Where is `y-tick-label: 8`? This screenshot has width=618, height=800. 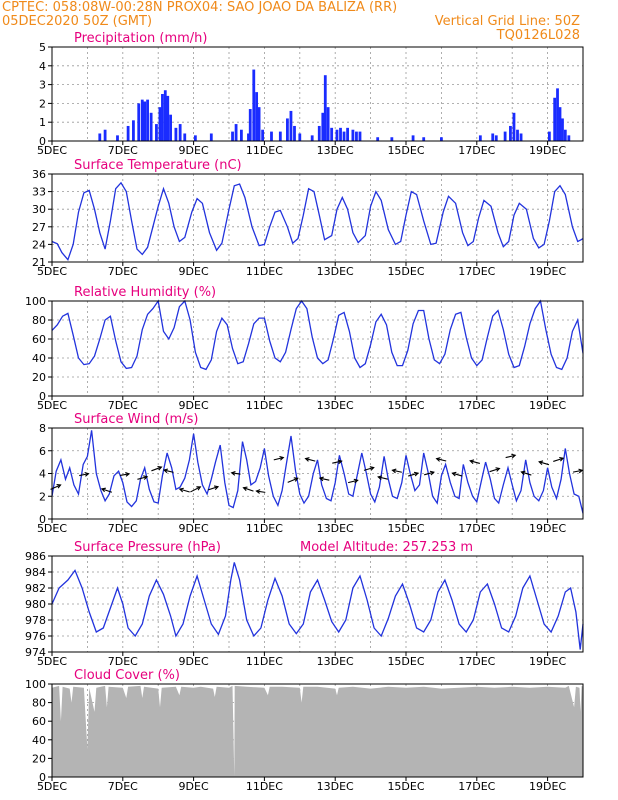
y-tick-label: 8 is located at coordinates (42, 428).